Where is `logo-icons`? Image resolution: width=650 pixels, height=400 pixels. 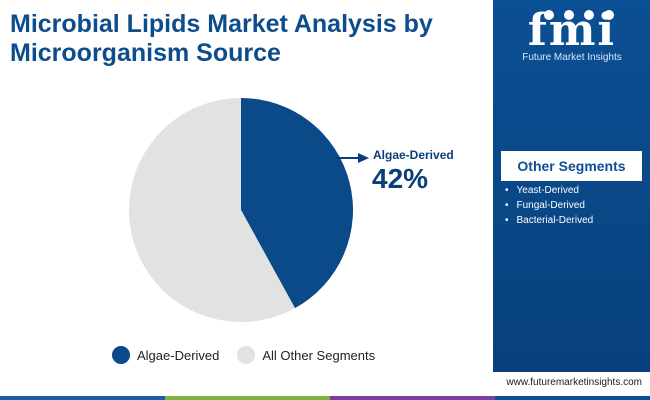 logo-icons is located at coordinates (579, 15).